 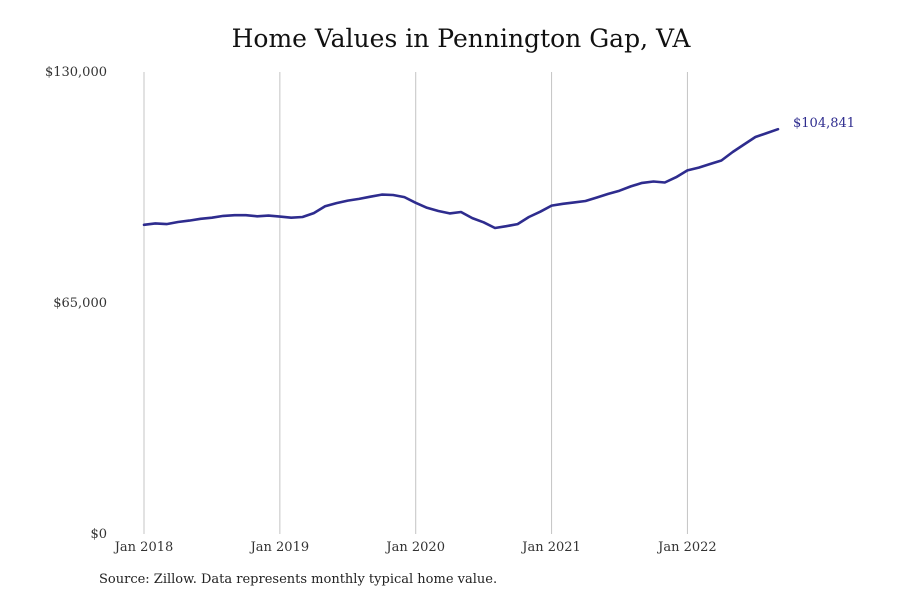 I want to click on x-axis: Jan 2018 Jan 2019 Jan 2020 Jan 2021 Jan 2022, so click(x=415, y=547).